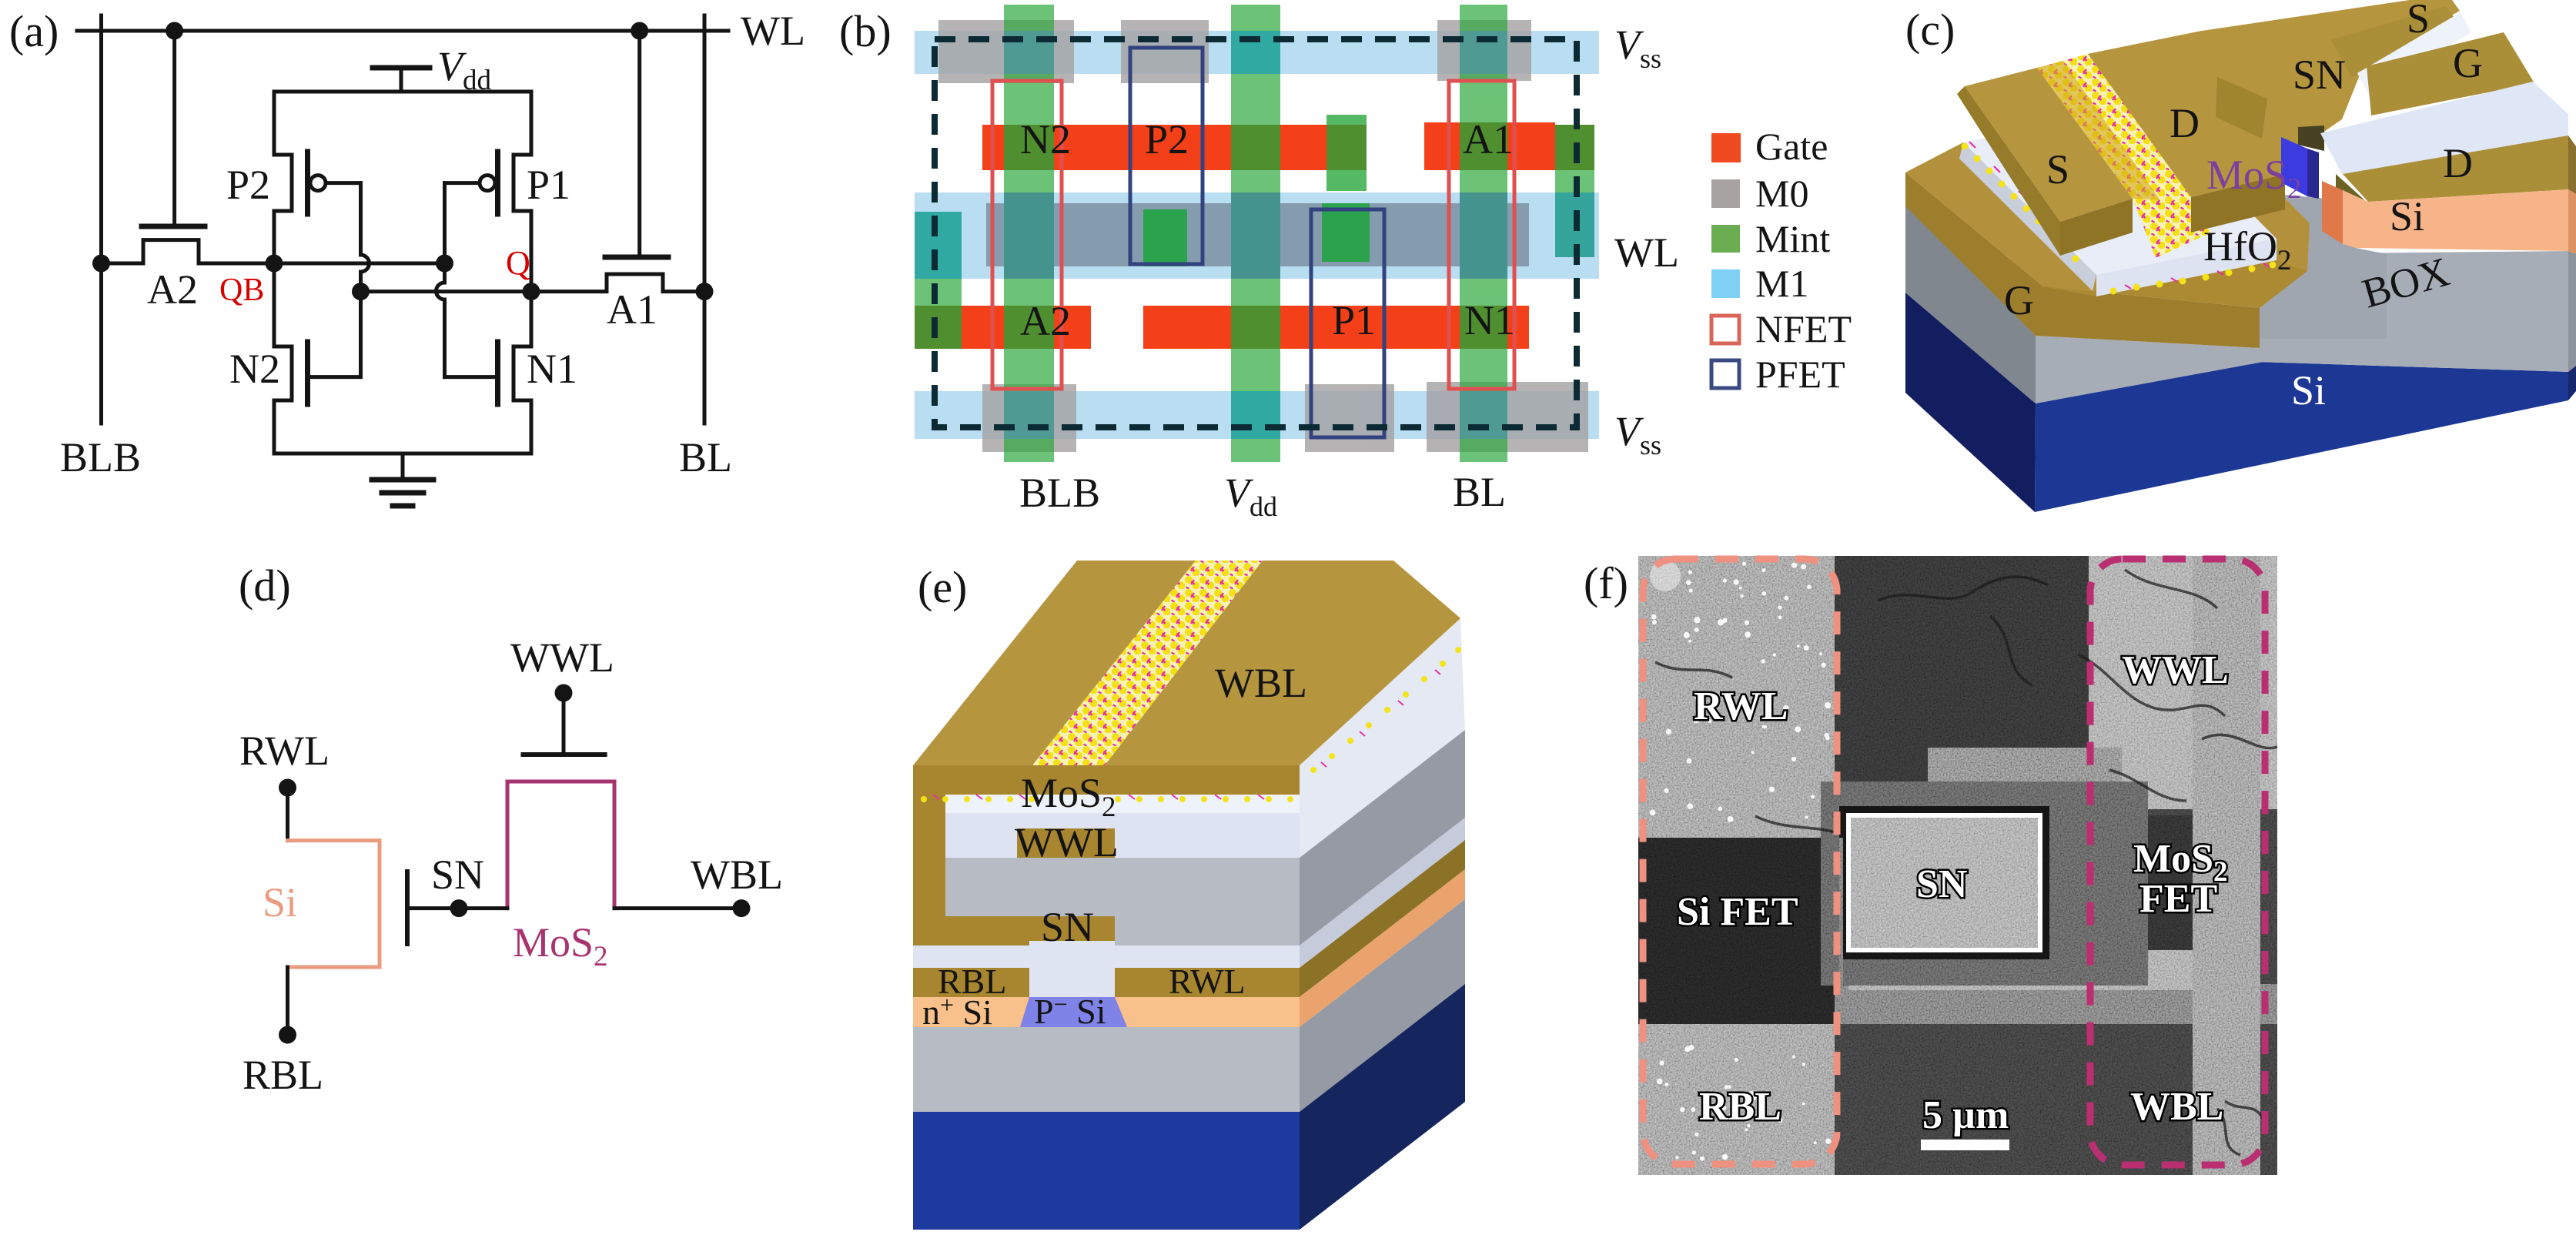 The image size is (2576, 1235). What do you see at coordinates (1782, 283) in the screenshot?
I see `svg-text: M1` at bounding box center [1782, 283].